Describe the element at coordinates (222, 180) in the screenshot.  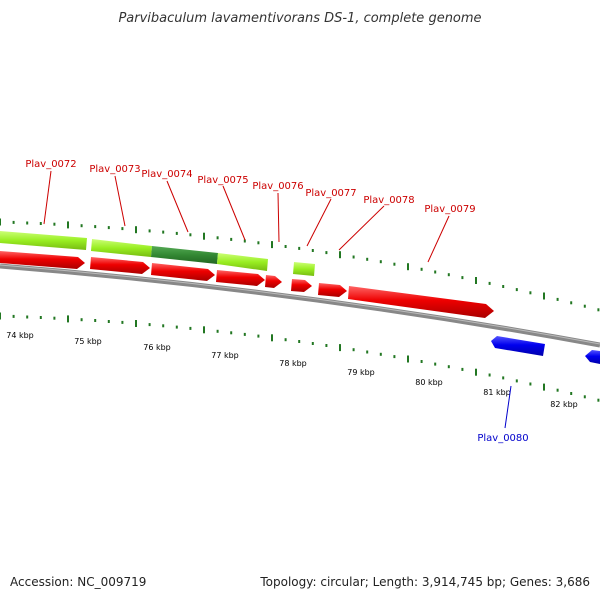
I see `gene-label: Plav_0075` at that location.